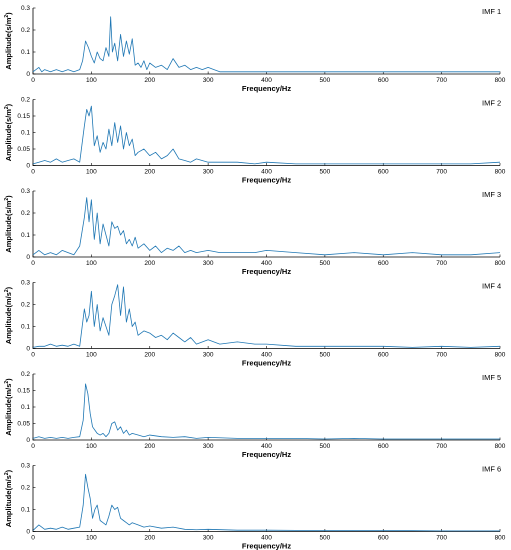  I want to click on y-tick-label: 0.15, so click(23, 116).